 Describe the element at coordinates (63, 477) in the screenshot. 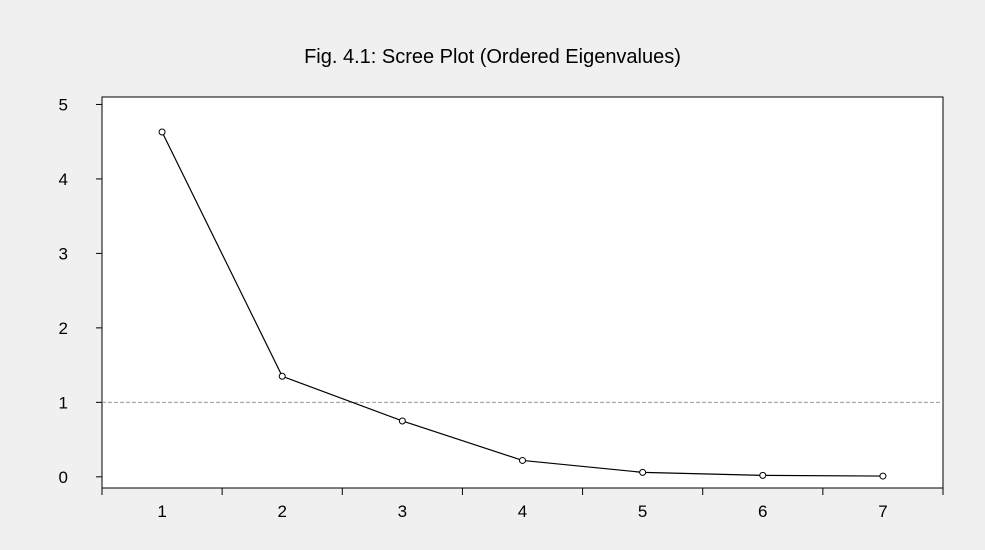

I see `y-tick-label: 0` at that location.